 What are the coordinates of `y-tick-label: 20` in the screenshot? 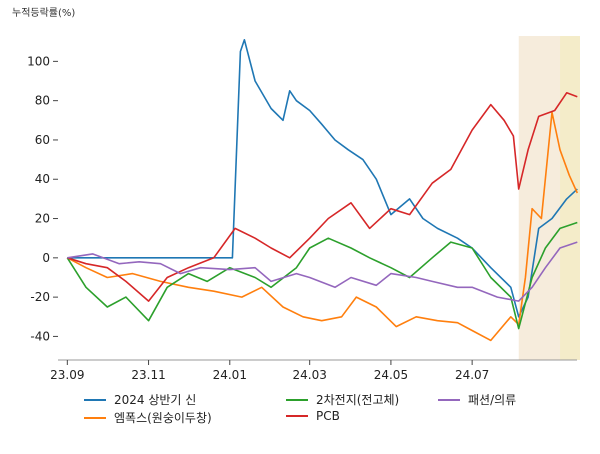 It's located at (42, 219).